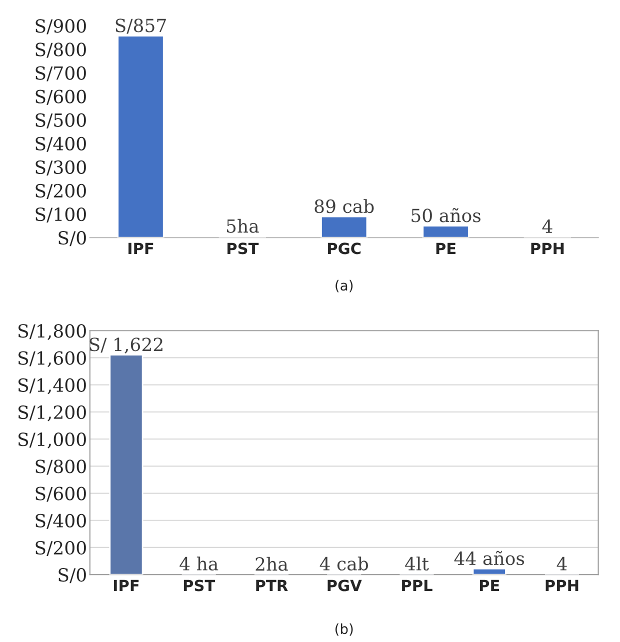 The height and width of the screenshot is (642, 620). Describe the element at coordinates (344, 629) in the screenshot. I see `text: (b)` at that location.